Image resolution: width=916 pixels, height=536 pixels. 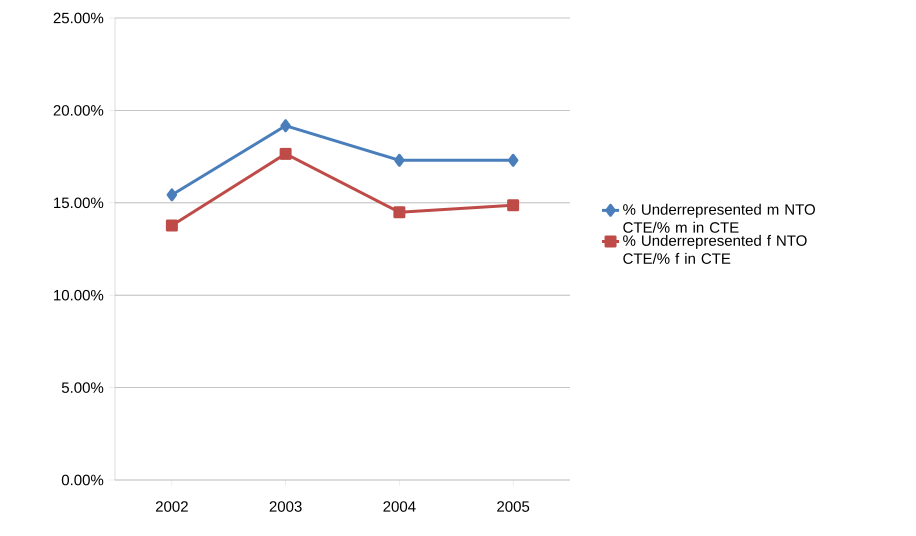 What do you see at coordinates (399, 506) in the screenshot?
I see `x-tick-label: 2004` at bounding box center [399, 506].